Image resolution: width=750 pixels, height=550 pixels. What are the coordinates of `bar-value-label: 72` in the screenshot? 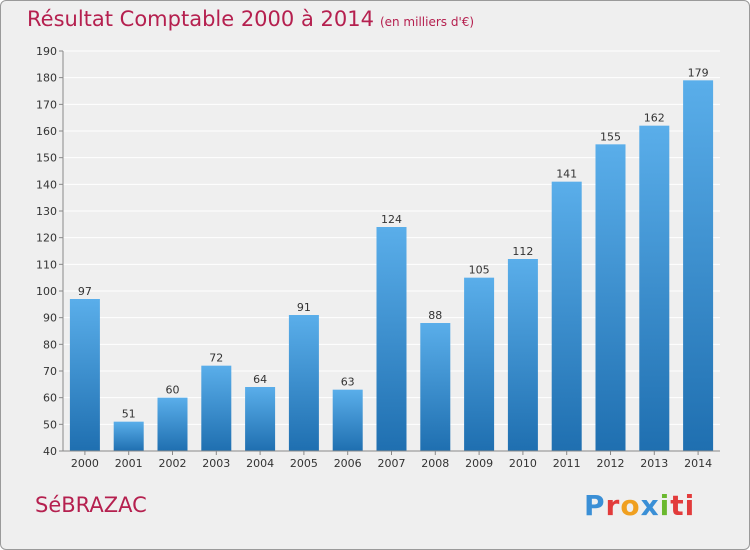 It's located at (216, 358).